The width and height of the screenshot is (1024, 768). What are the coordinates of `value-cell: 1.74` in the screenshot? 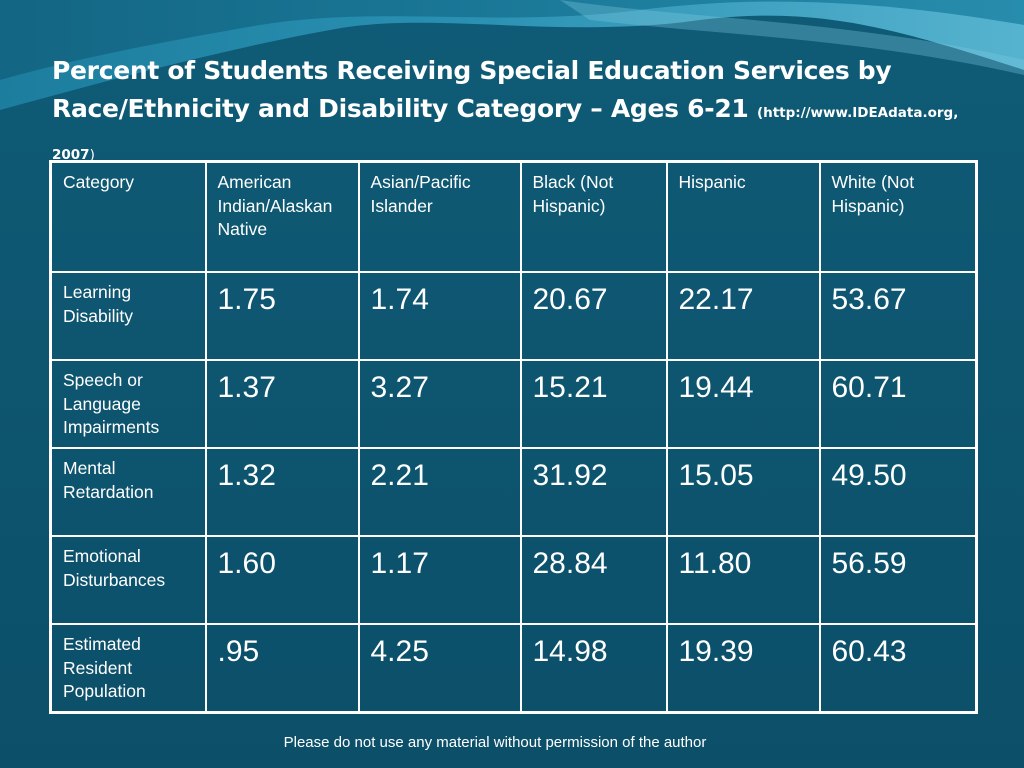 It's located at (439, 316).